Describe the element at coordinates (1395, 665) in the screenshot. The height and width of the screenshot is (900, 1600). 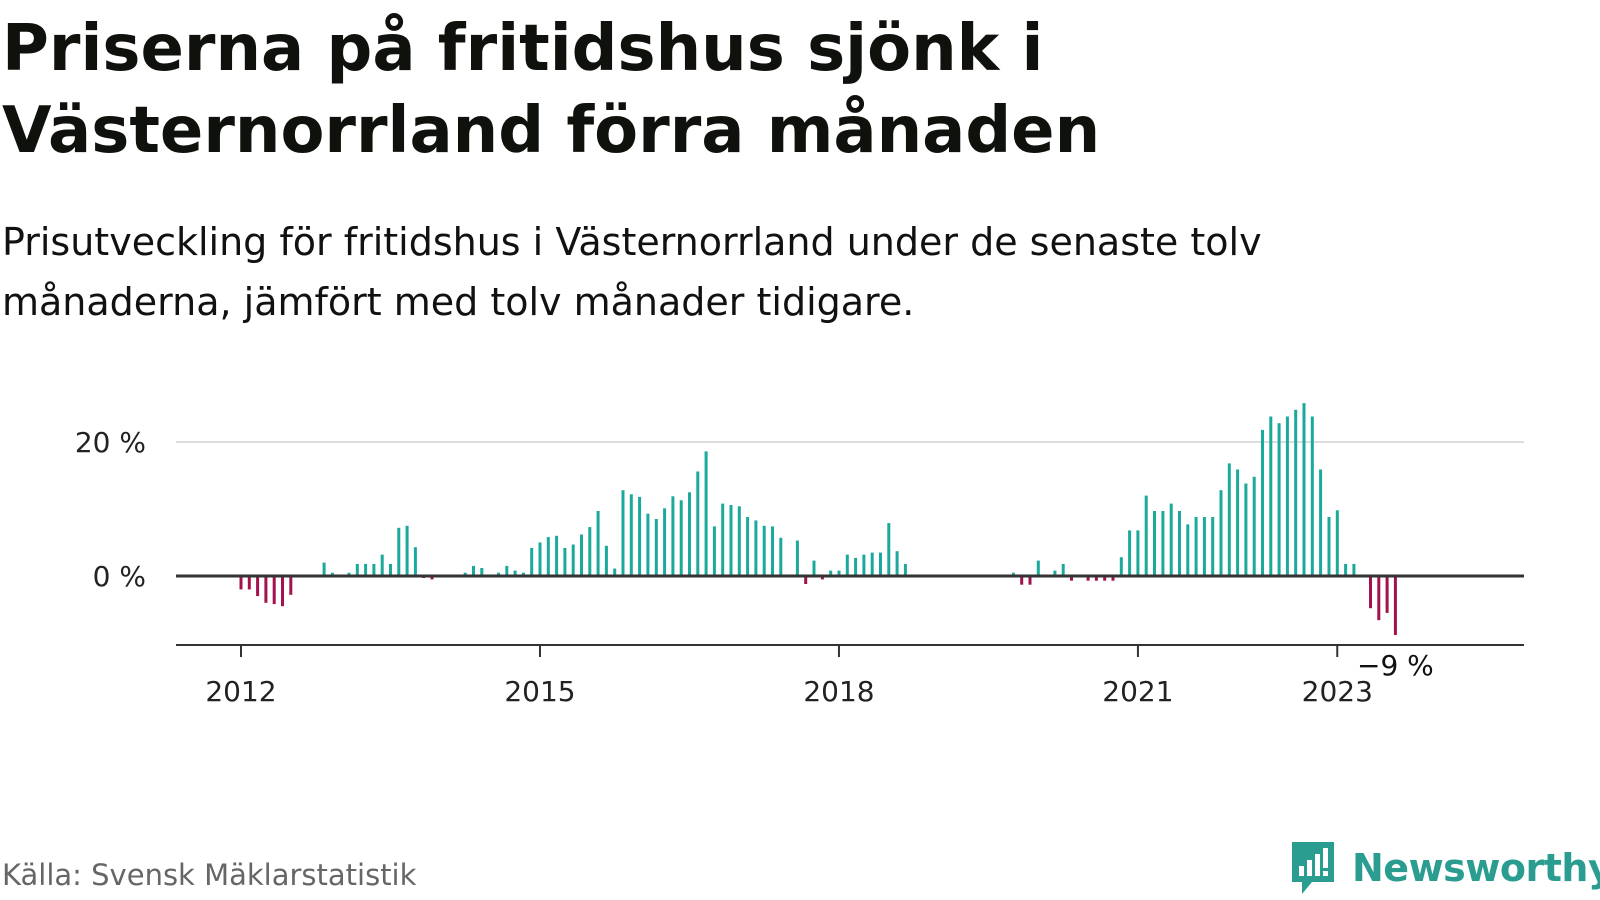
I see `last-value-label: −9 %` at that location.